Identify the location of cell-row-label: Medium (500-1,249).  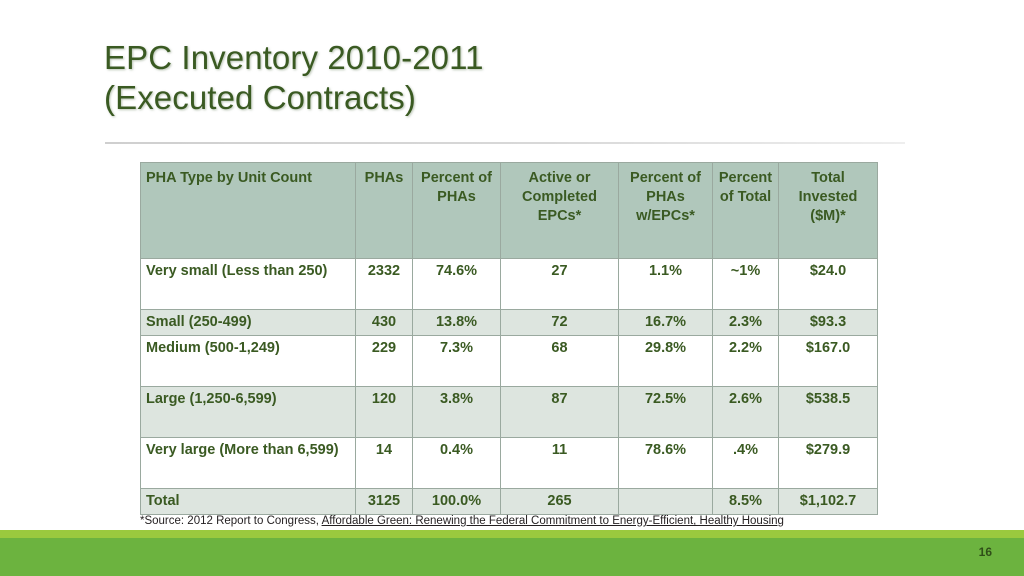
(248, 361).